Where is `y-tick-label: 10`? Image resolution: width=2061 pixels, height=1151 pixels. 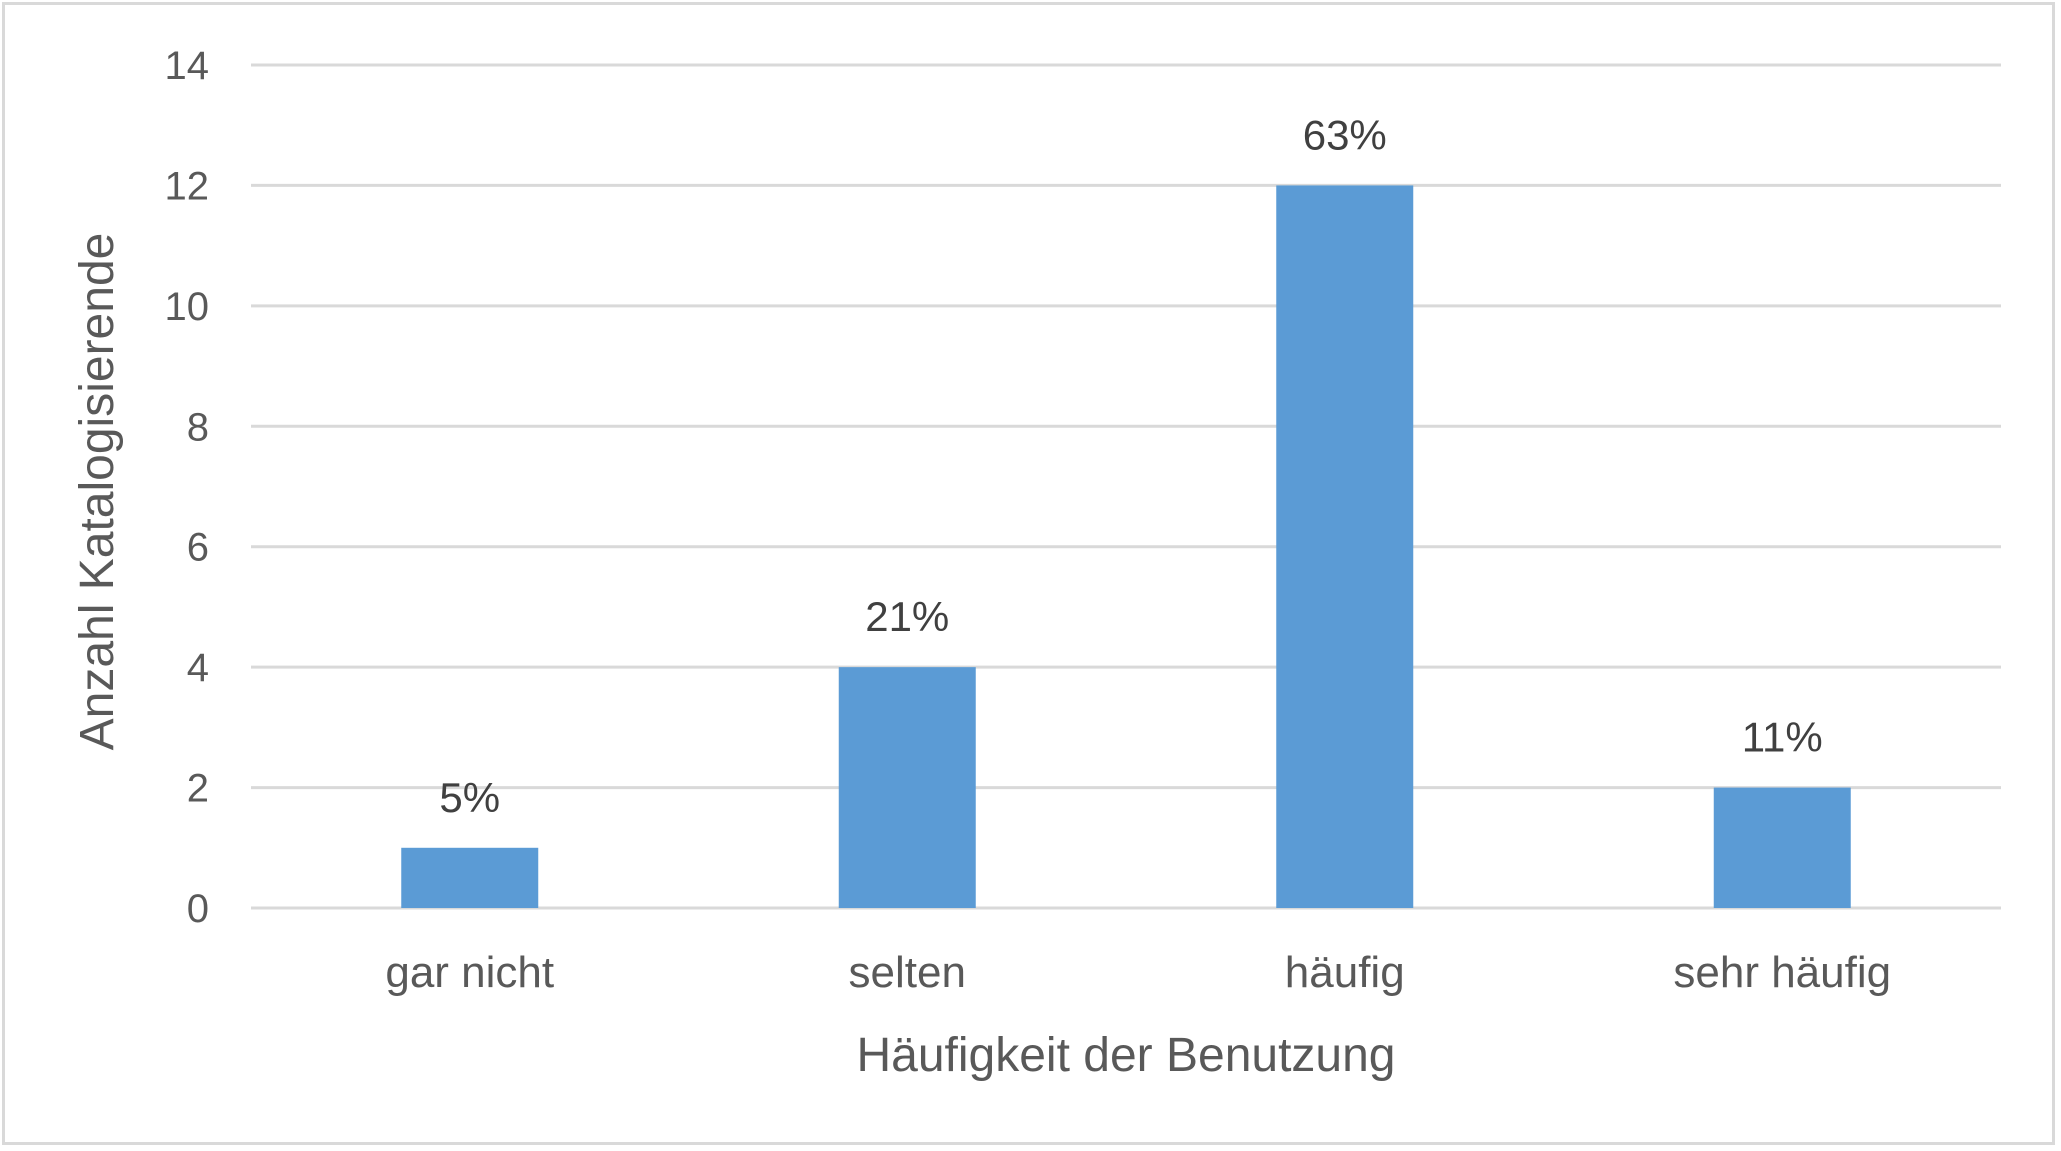 y-tick-label: 10 is located at coordinates (187, 307).